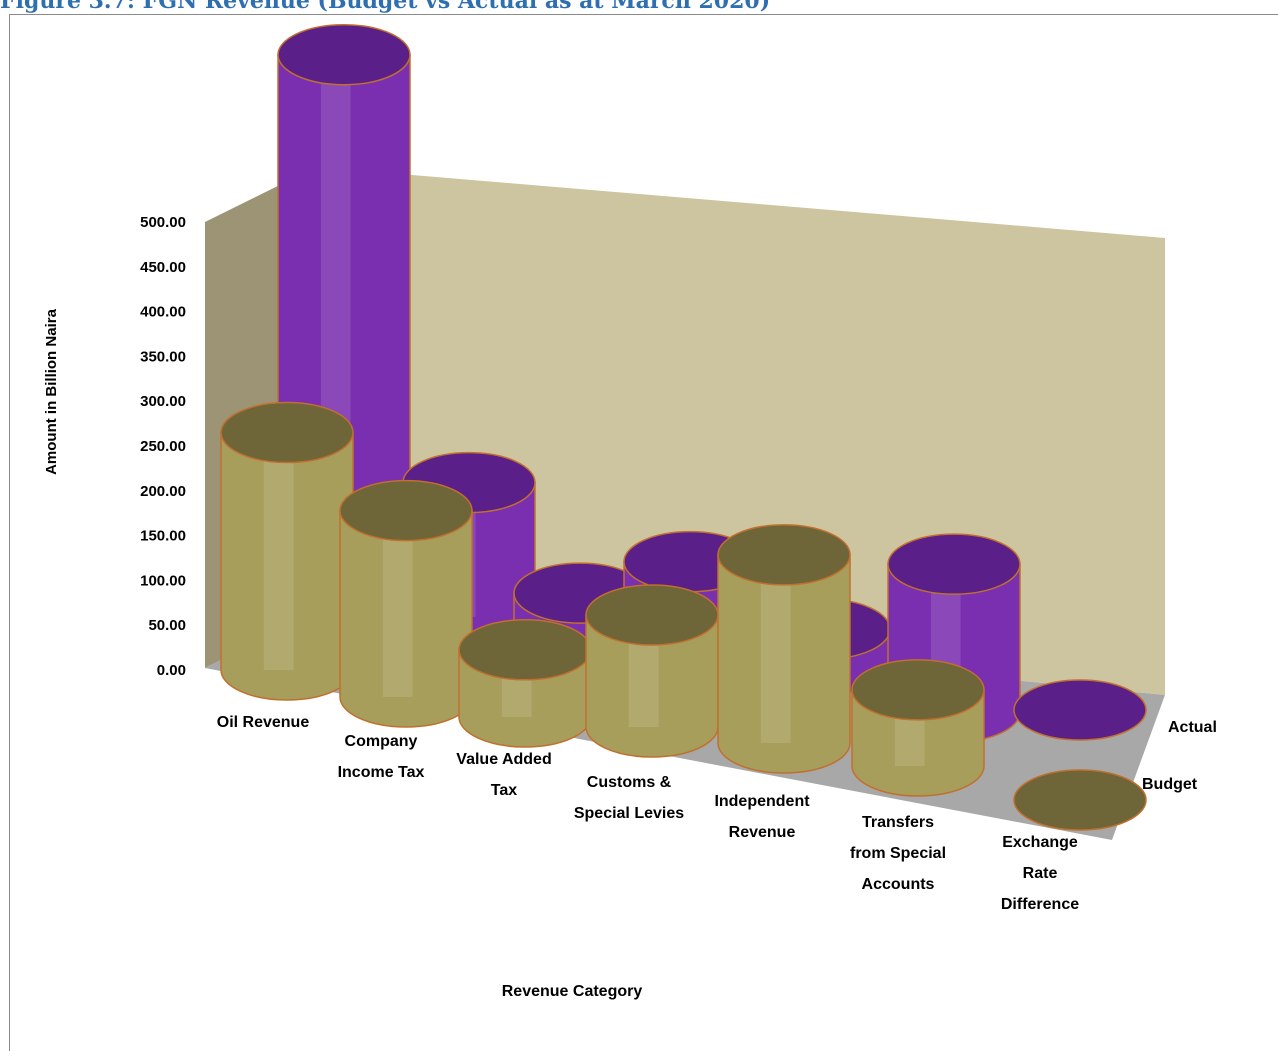 This screenshot has width=1278, height=1051. What do you see at coordinates (163, 580) in the screenshot?
I see `y-tick-label: 100.00` at bounding box center [163, 580].